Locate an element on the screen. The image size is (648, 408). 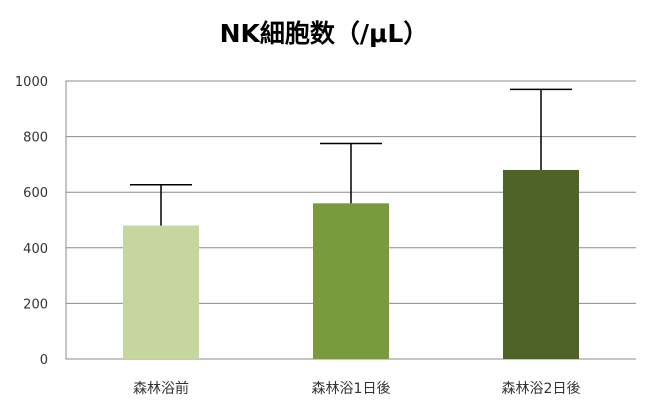
y-tick-label: 600 is located at coordinates (35, 193).